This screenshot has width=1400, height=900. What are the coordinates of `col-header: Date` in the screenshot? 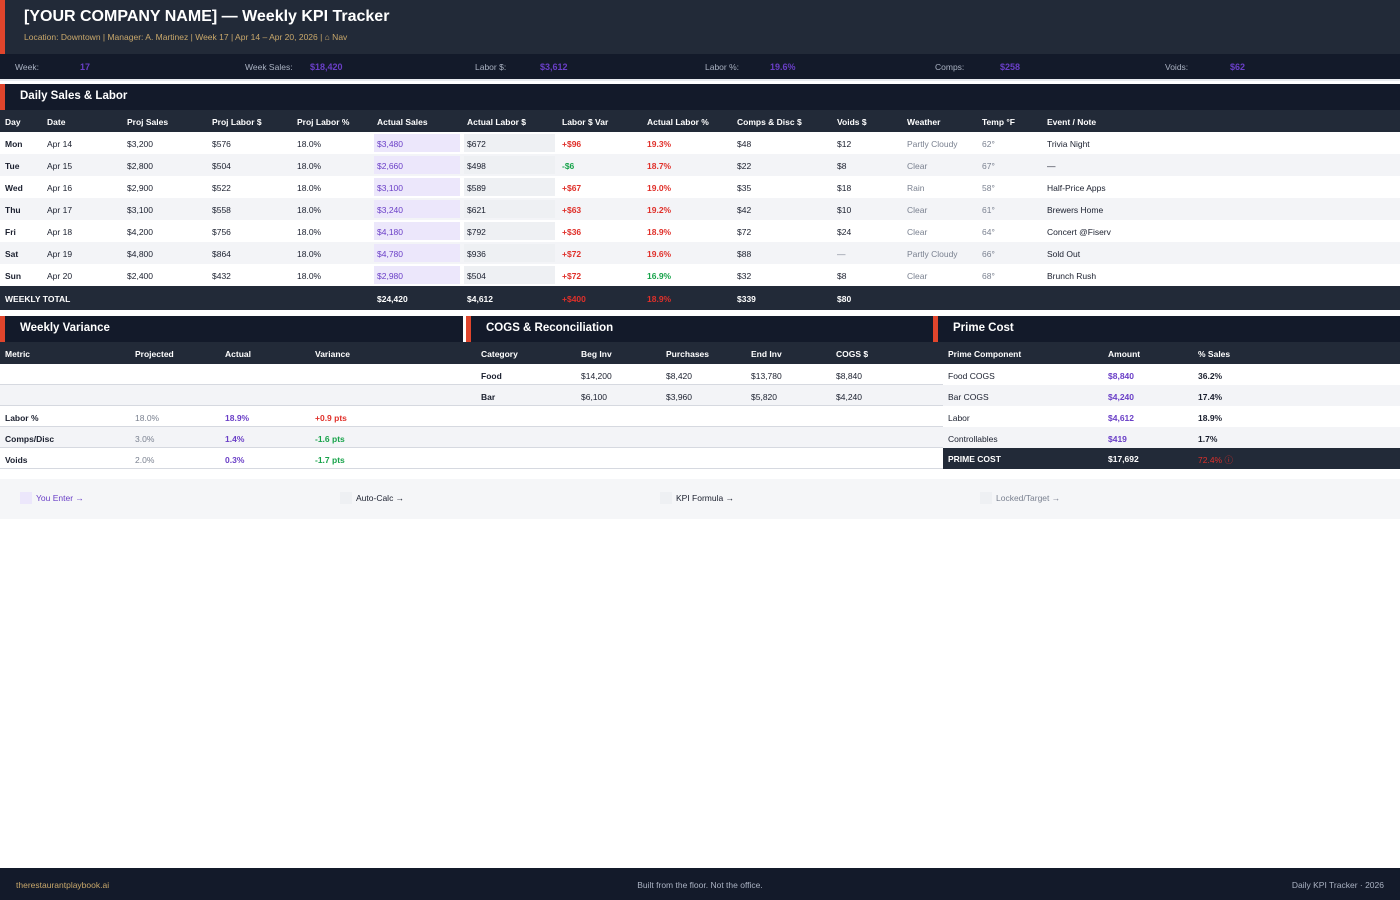 It's located at (56, 122).